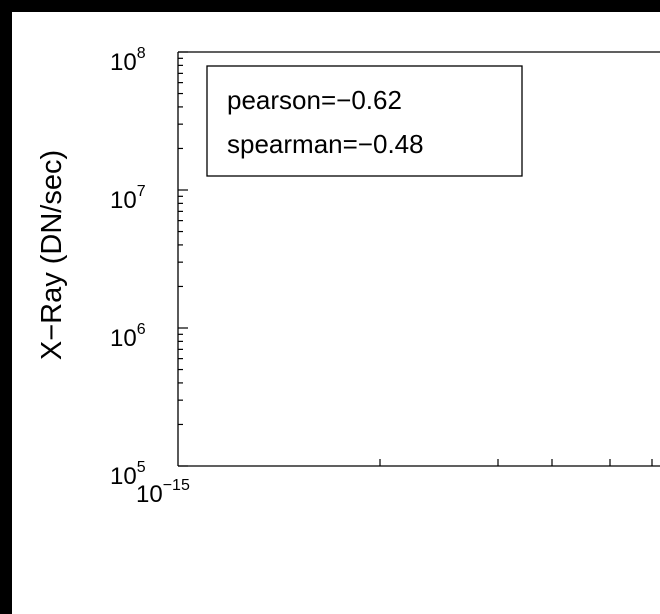 This screenshot has height=614, width=660. Describe the element at coordinates (128, 198) in the screenshot. I see `y-tick-label-1e7: 10⁷` at that location.